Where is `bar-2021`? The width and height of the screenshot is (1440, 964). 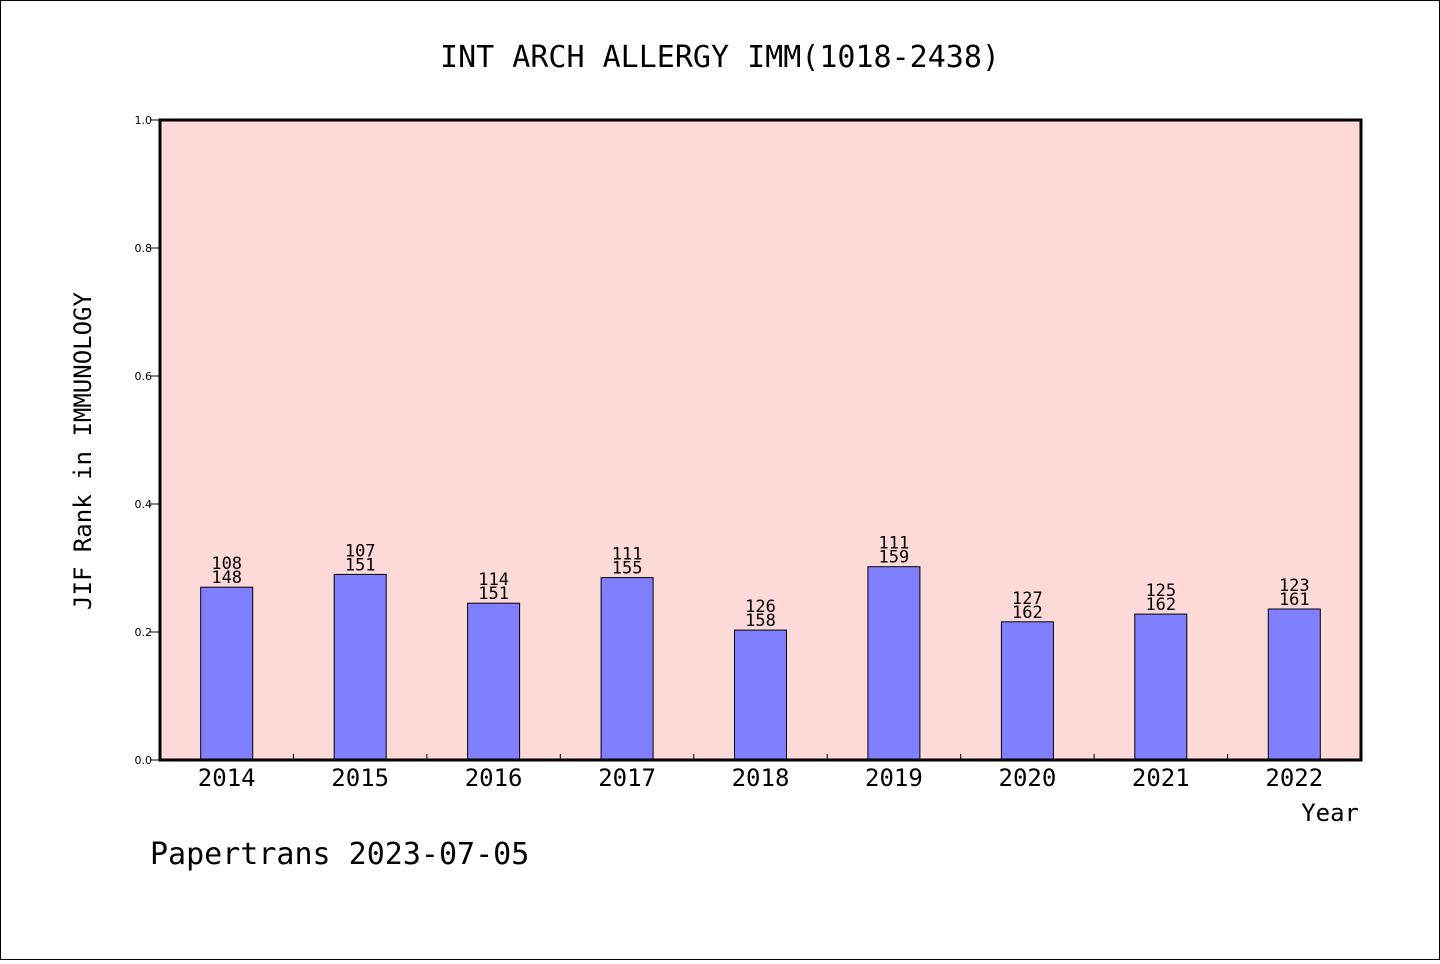 bar-2021 is located at coordinates (1161, 687).